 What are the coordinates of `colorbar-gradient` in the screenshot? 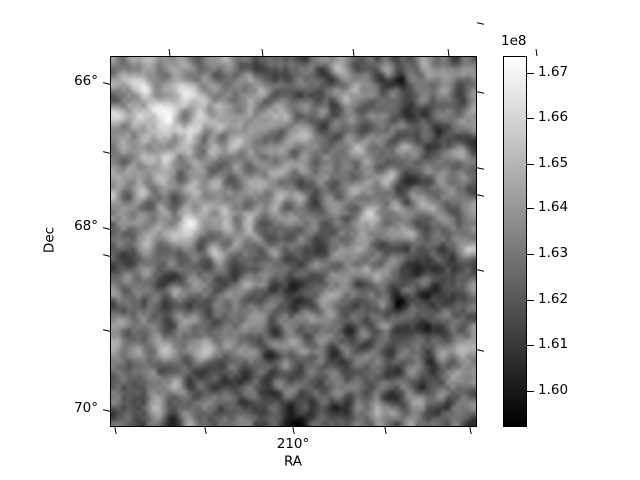 It's located at (515, 241).